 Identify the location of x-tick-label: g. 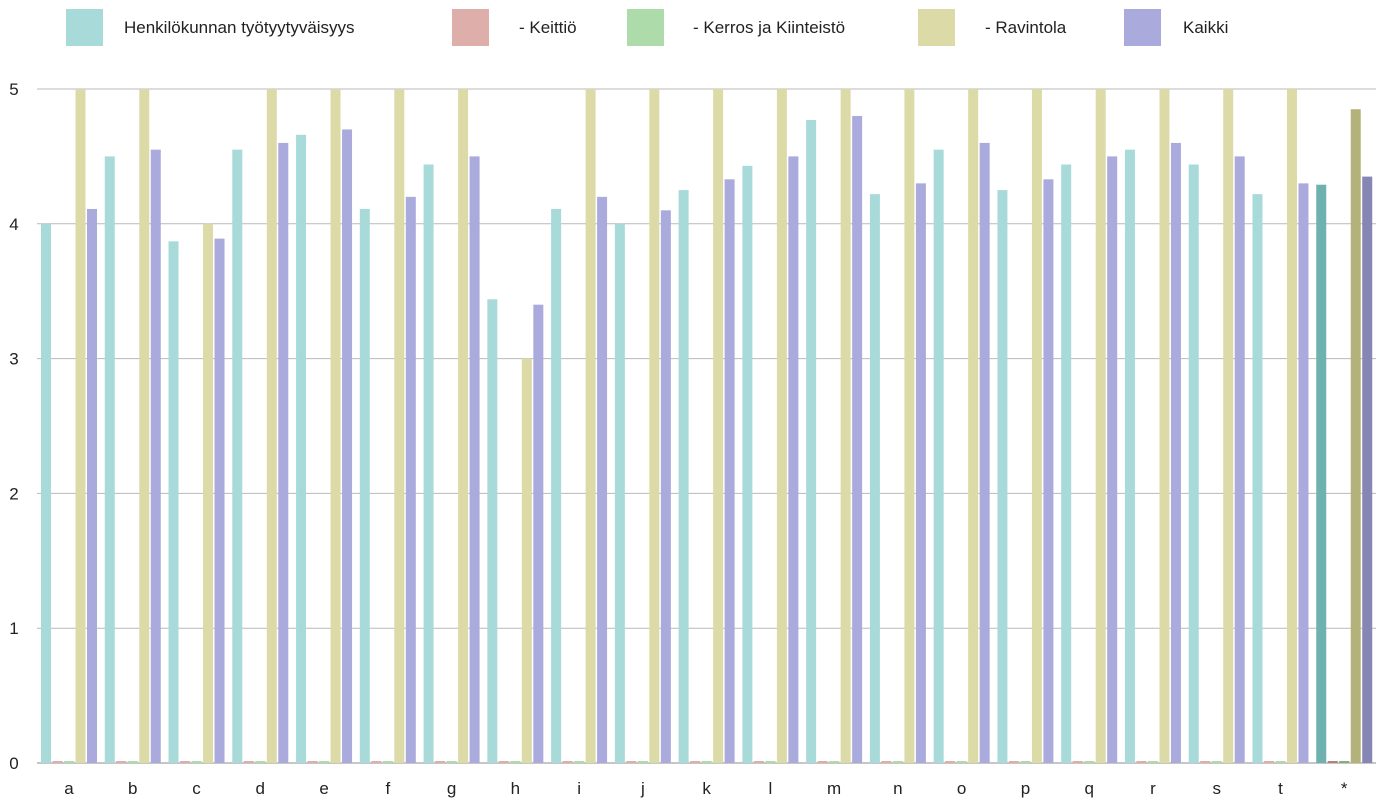
(451, 788).